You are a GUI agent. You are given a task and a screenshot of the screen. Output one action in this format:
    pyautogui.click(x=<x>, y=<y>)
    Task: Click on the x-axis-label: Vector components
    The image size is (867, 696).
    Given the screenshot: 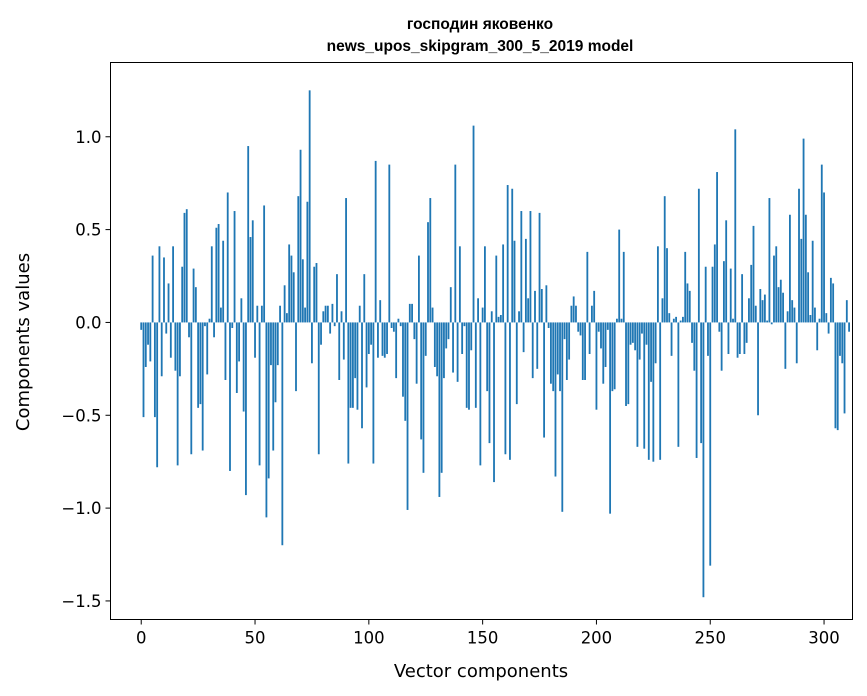 What is the action you would take?
    pyautogui.click(x=481, y=671)
    